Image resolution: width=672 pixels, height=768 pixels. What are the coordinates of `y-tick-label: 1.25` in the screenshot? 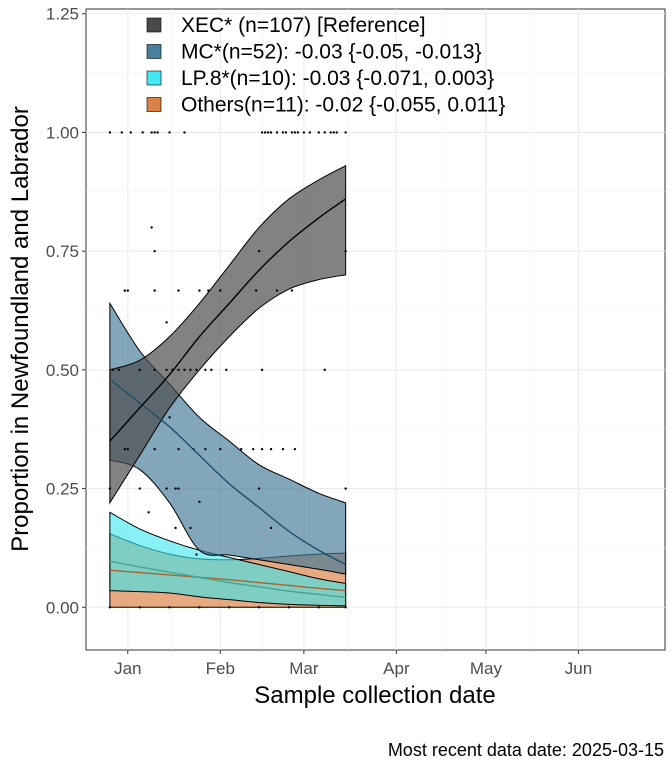 It's located at (62, 14).